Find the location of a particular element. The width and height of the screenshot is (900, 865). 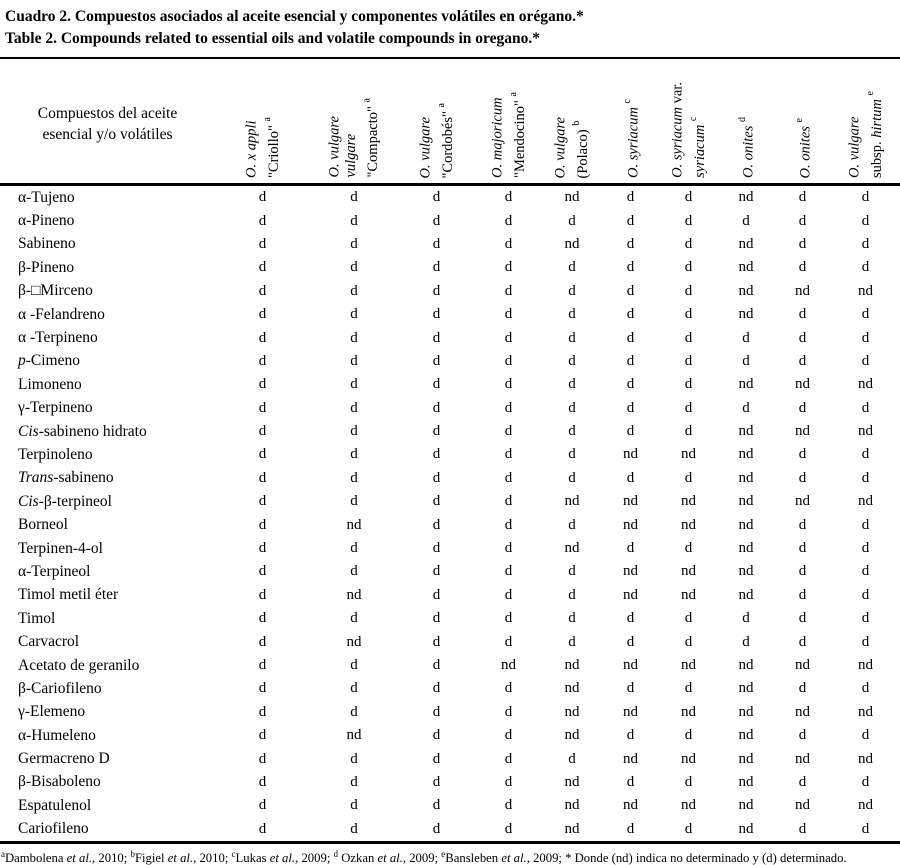

column-header-syriacum: O. syriacum c is located at coordinates (630, 122).